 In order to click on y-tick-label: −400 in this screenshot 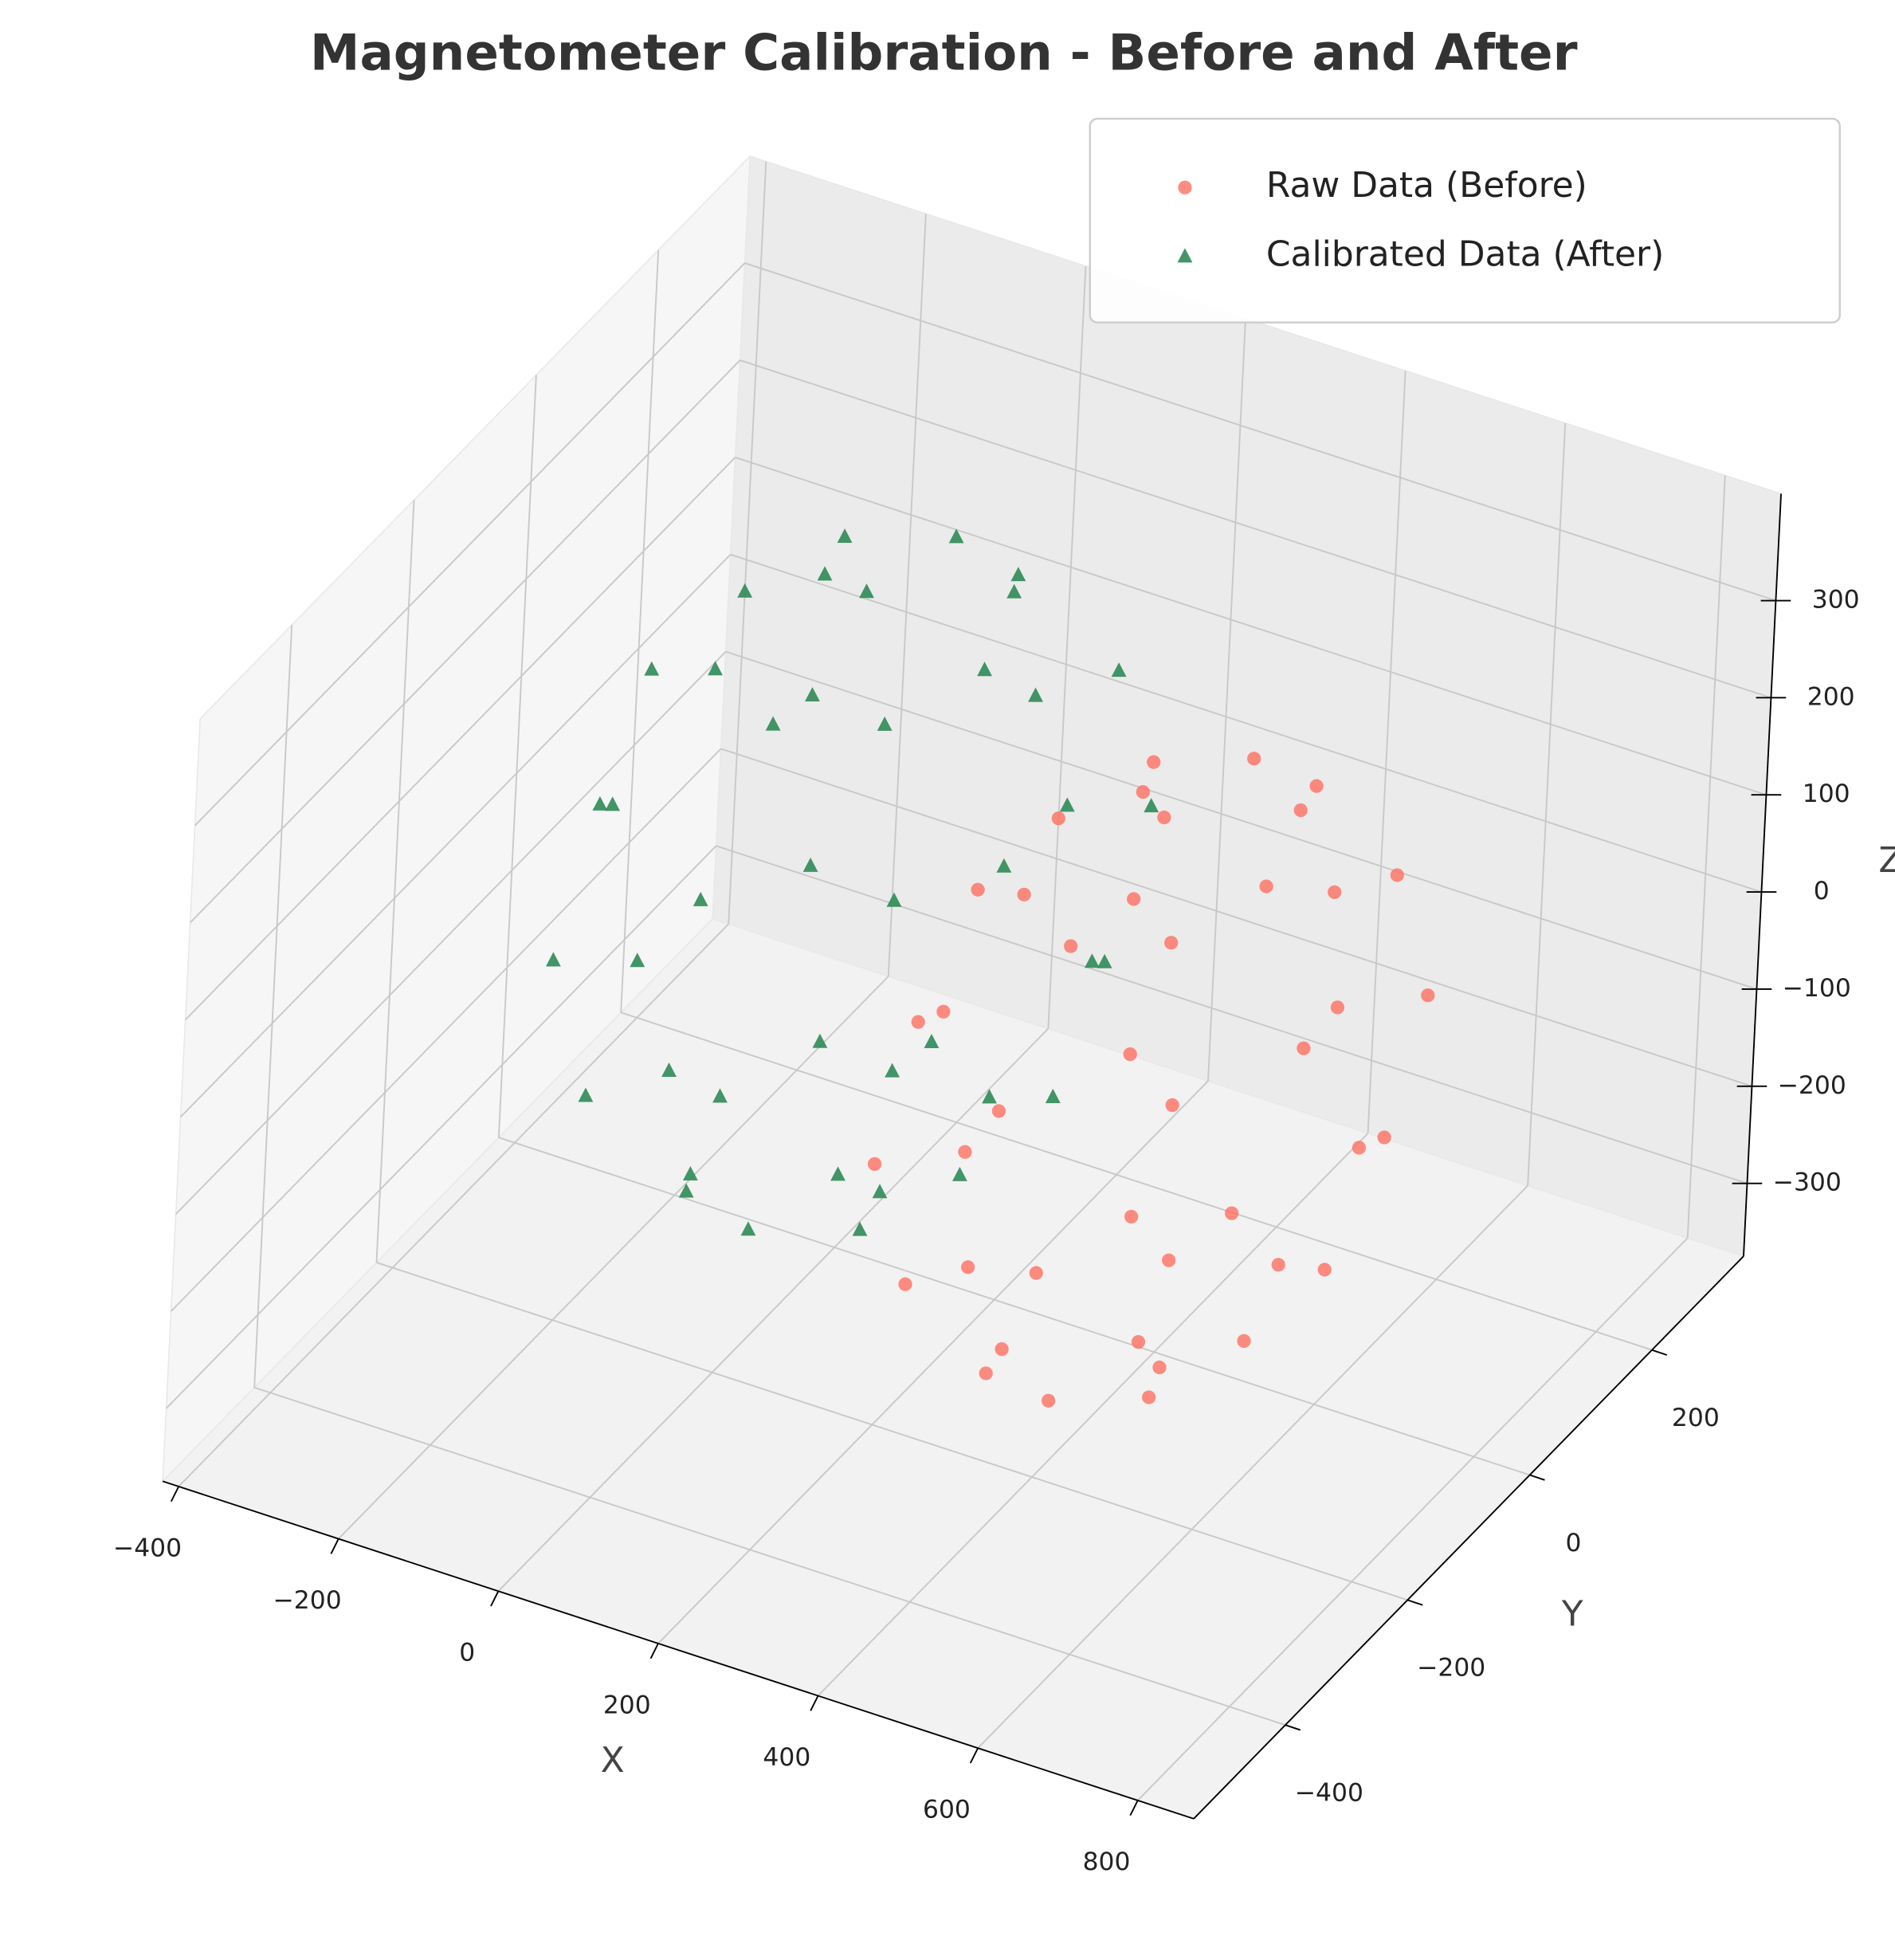, I will do `click(1329, 1792)`.